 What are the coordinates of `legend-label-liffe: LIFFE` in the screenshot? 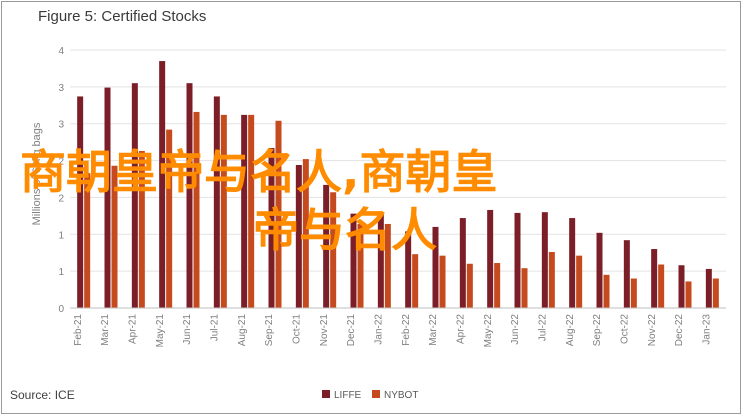 It's located at (348, 395).